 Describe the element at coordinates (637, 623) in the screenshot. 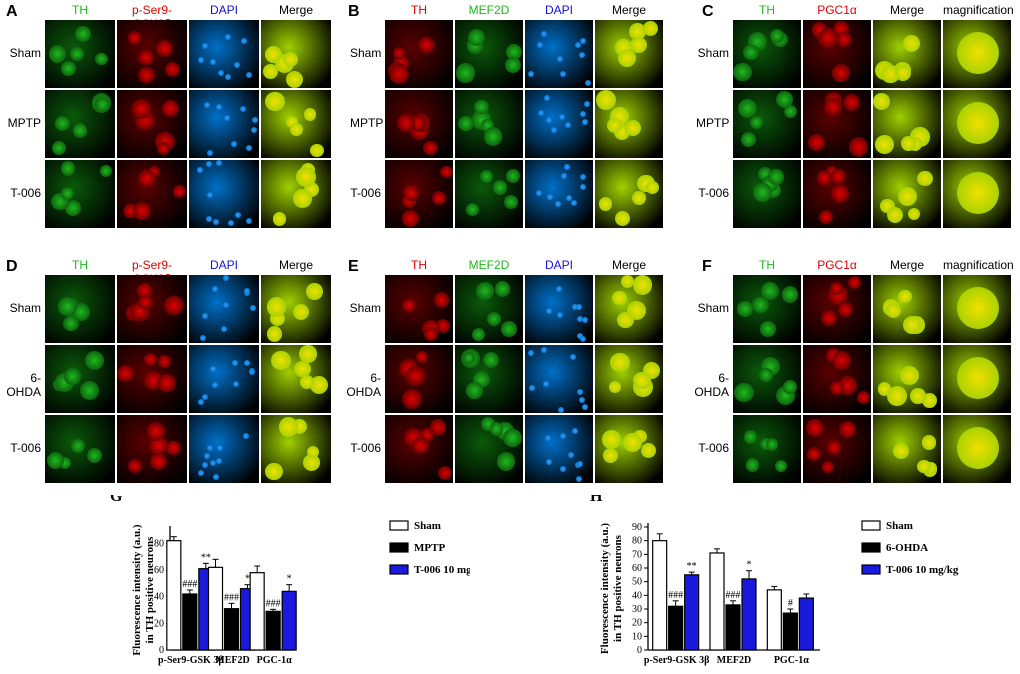

I see `y-tick-label: 20` at that location.